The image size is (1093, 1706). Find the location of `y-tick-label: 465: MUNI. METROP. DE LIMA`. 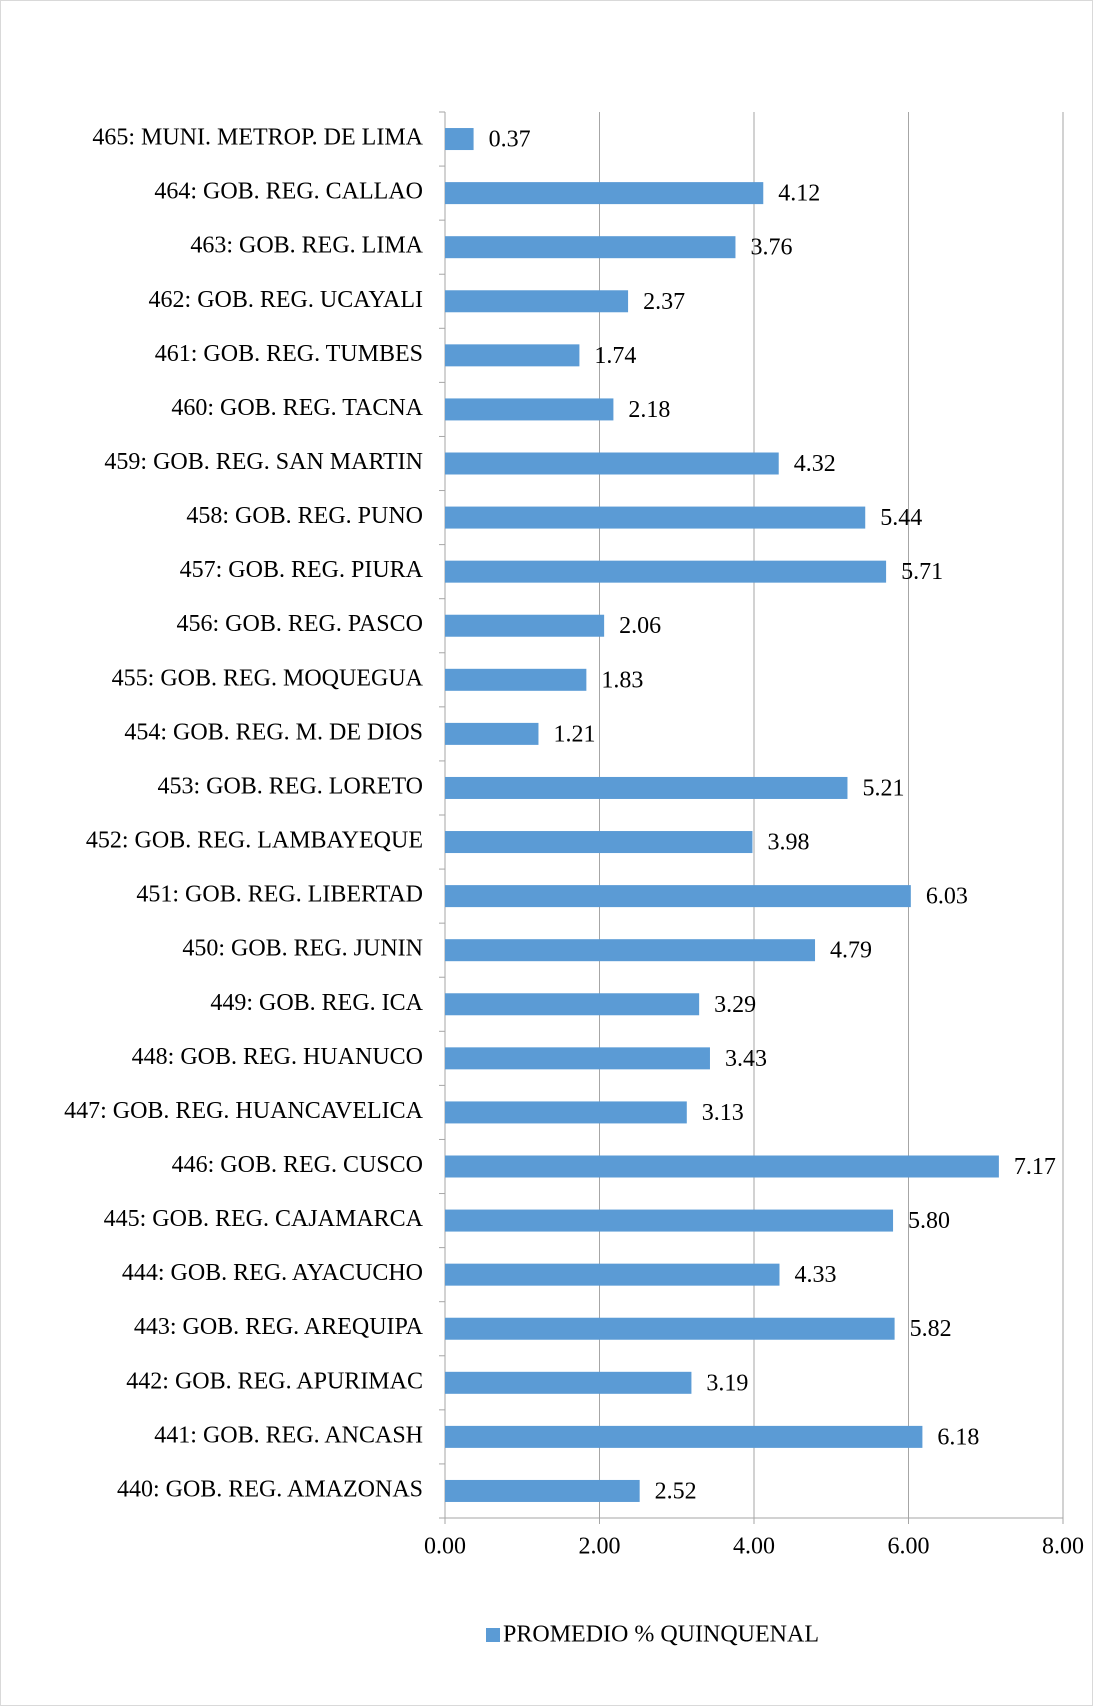

y-tick-label: 465: MUNI. METROP. DE LIMA is located at coordinates (257, 138).